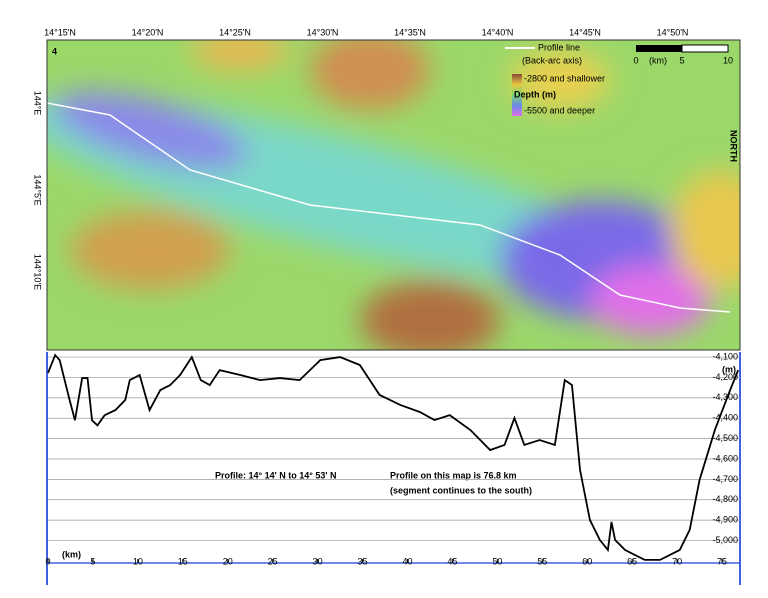 The width and height of the screenshot is (768, 598). What do you see at coordinates (71, 554) in the screenshot?
I see `x-axis-label: (km)` at bounding box center [71, 554].